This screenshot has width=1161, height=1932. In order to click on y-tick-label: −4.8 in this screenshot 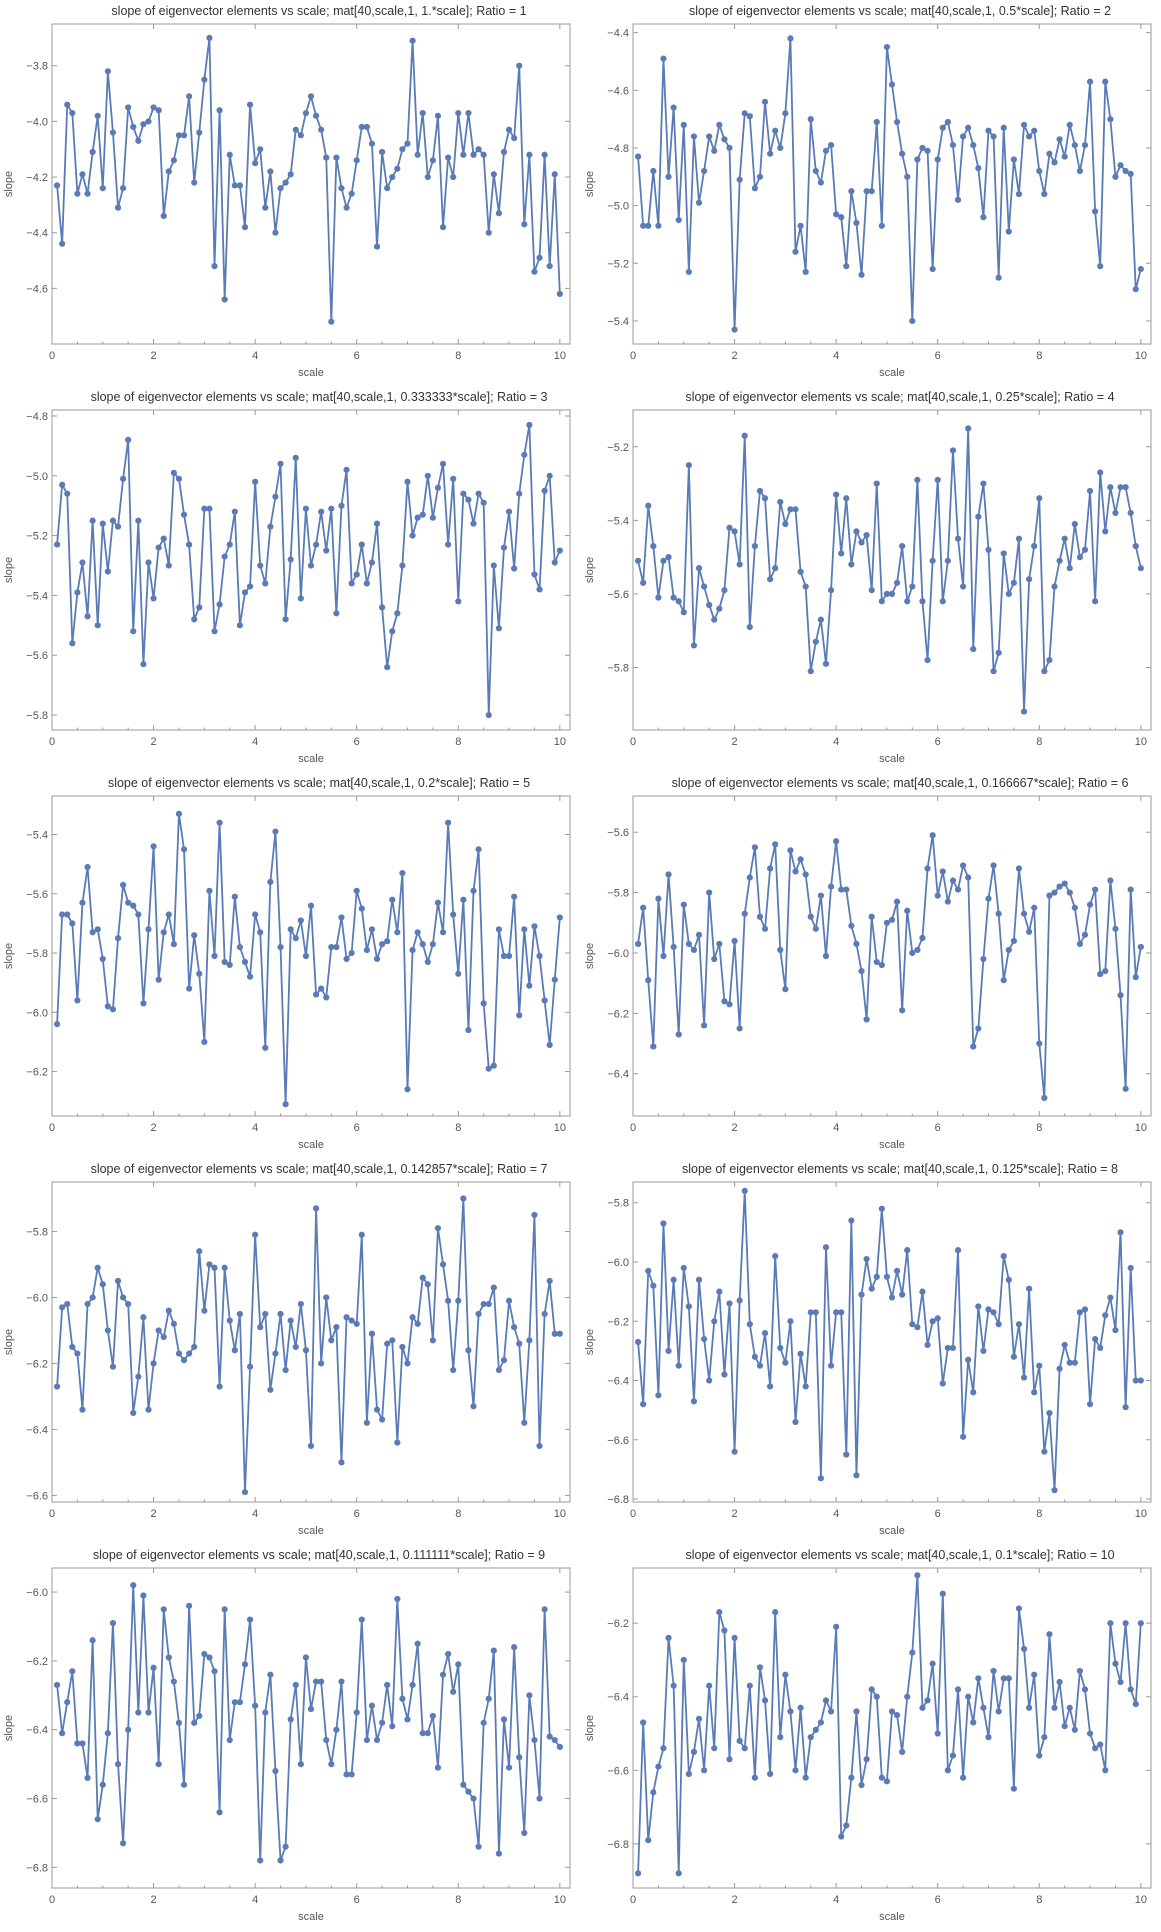, I will do `click(618, 149)`.